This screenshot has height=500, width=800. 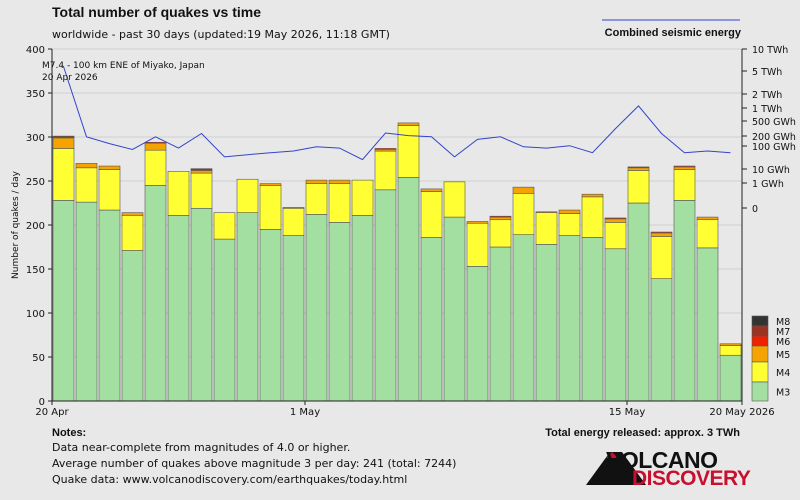 I want to click on x-tick-label: 20 Apr, so click(x=52, y=412).